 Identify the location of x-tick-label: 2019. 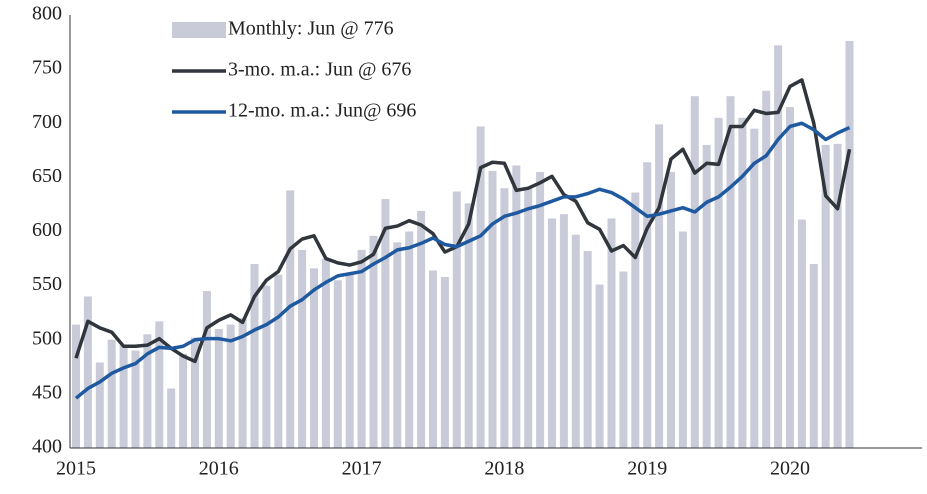
(647, 469).